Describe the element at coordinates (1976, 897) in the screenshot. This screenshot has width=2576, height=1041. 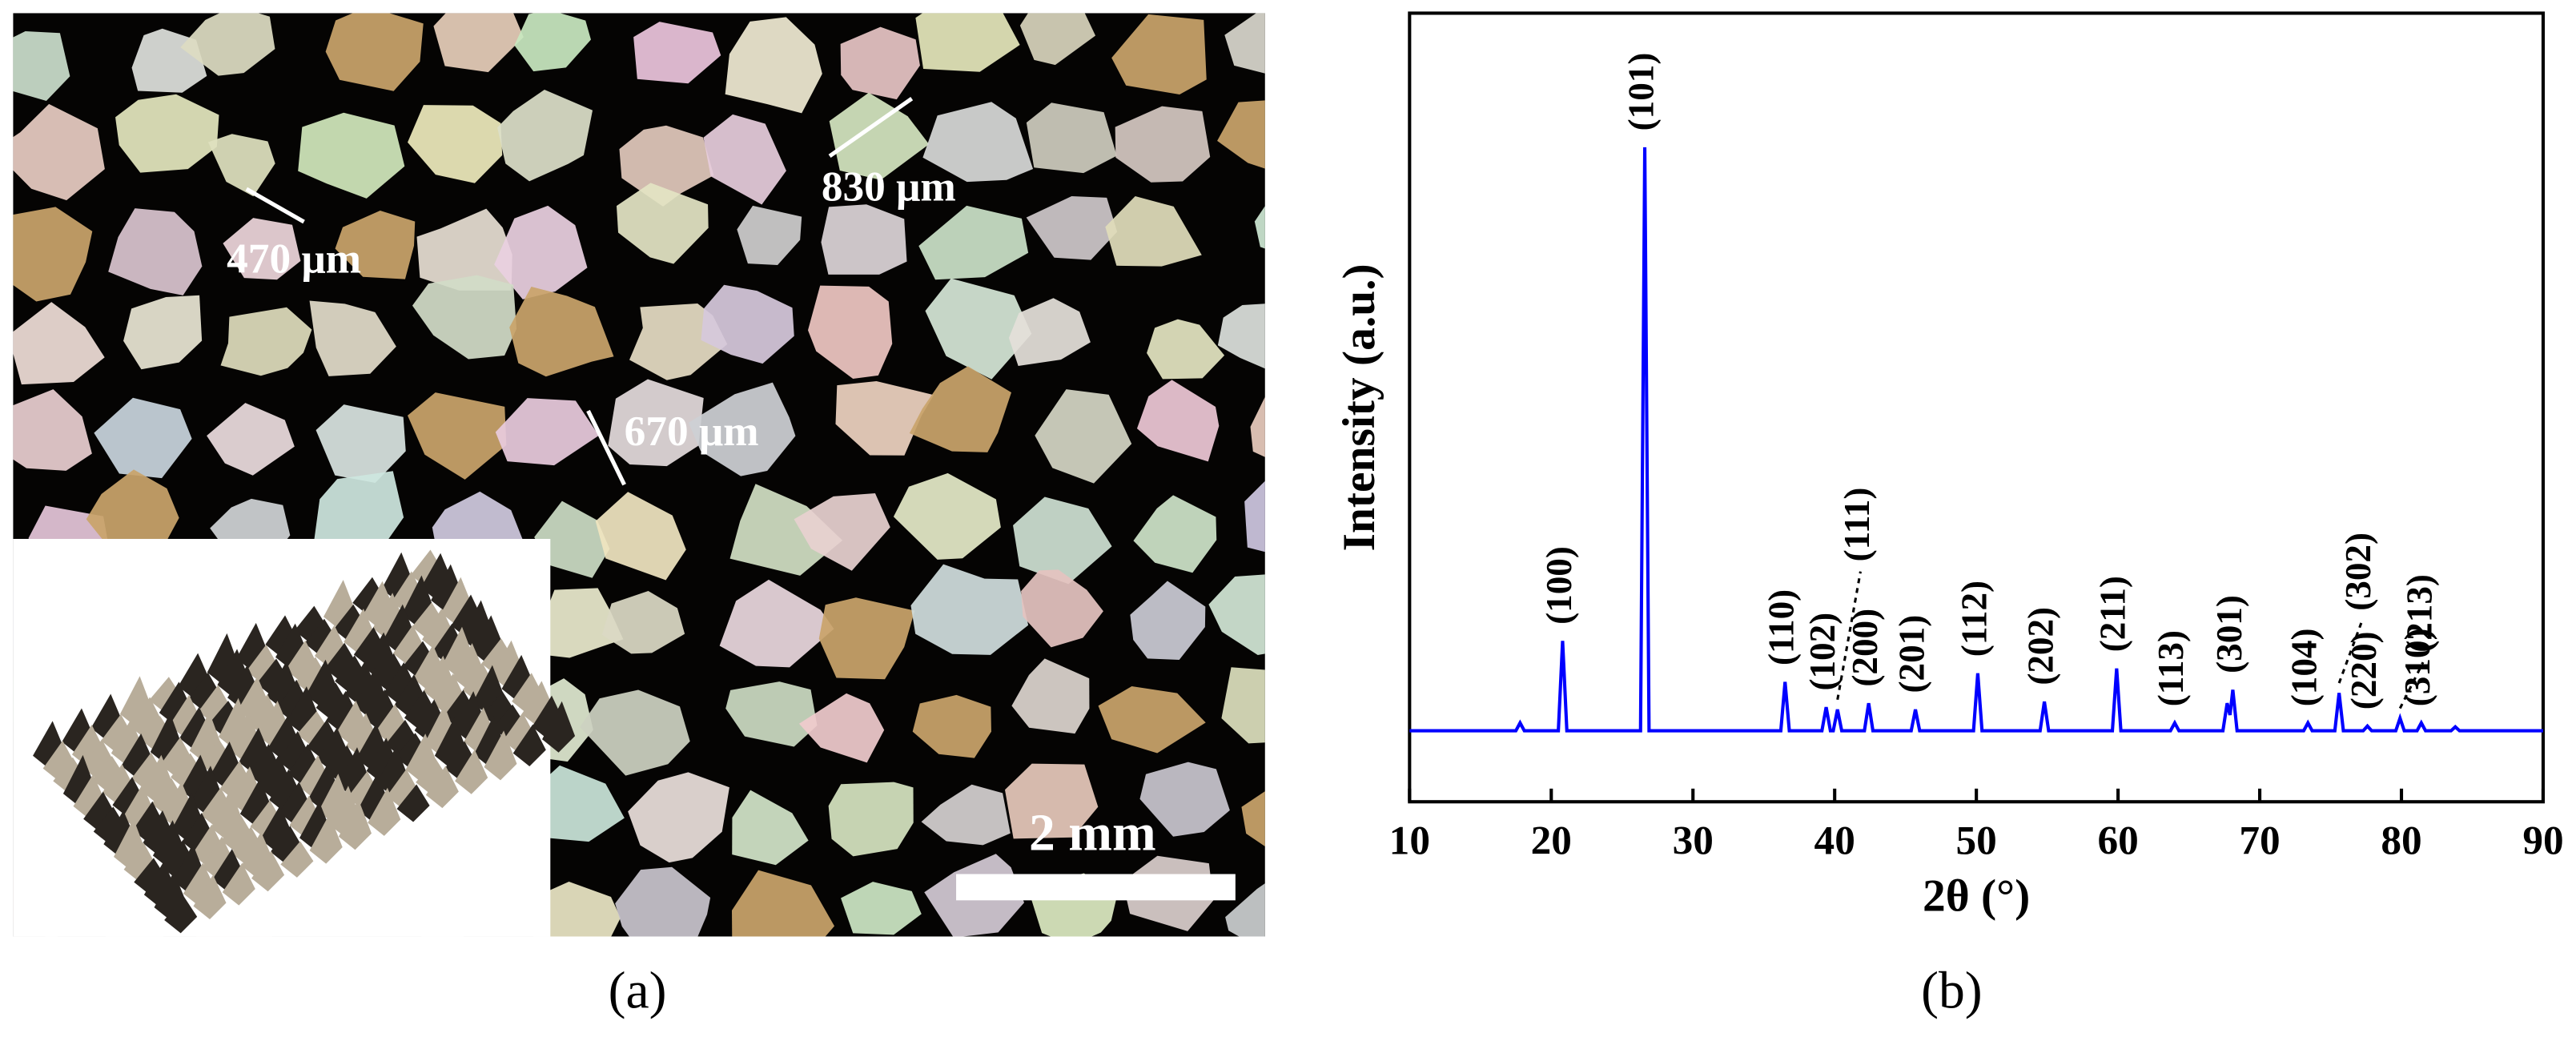
I see `x-axis-label: 2θ (°)` at that location.